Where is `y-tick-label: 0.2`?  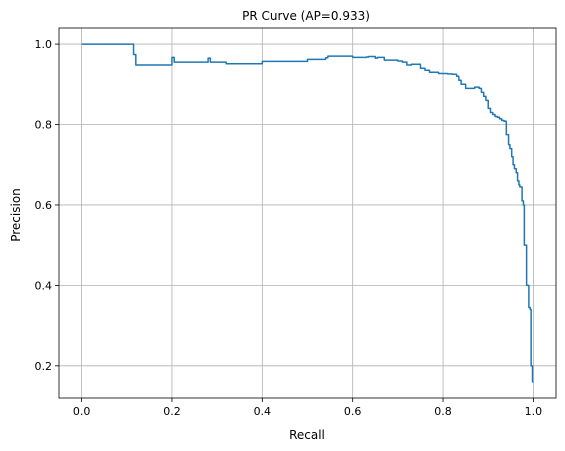 y-tick-label: 0.2 is located at coordinates (44, 366).